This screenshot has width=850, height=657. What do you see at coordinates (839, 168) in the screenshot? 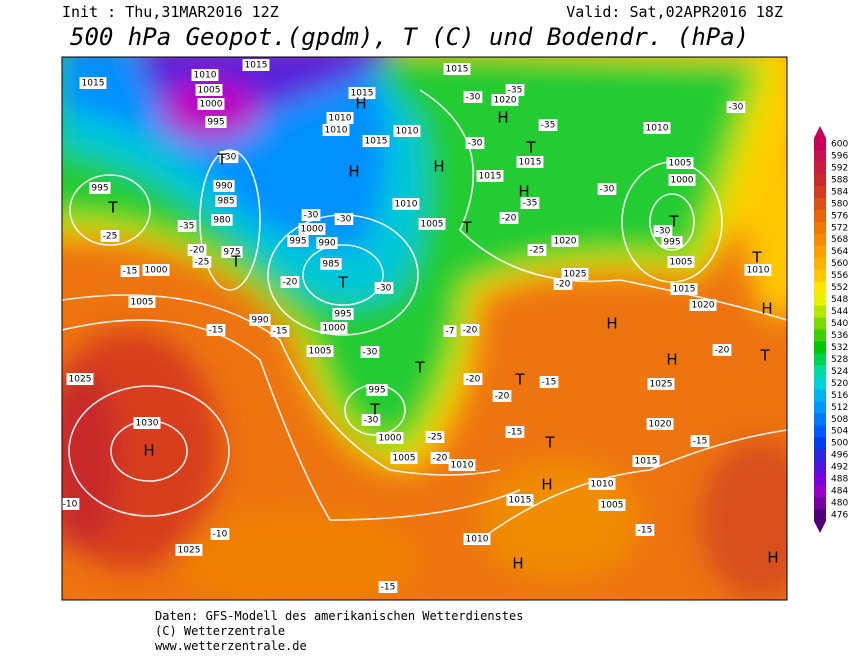
I see `colorbar-tick-label: 592` at bounding box center [839, 168].